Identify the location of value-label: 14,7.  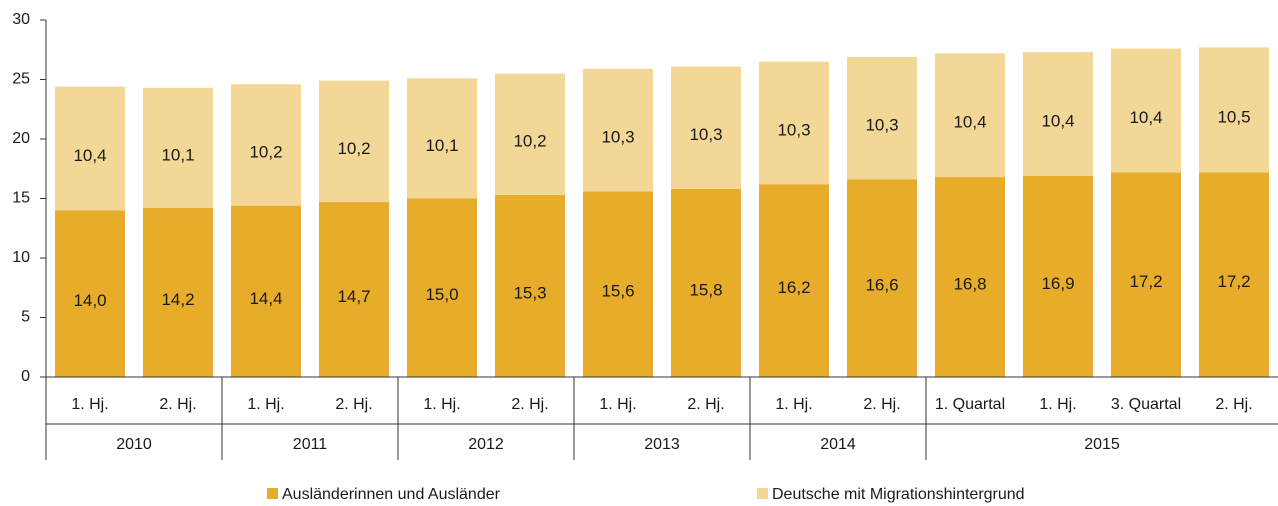
(353, 296).